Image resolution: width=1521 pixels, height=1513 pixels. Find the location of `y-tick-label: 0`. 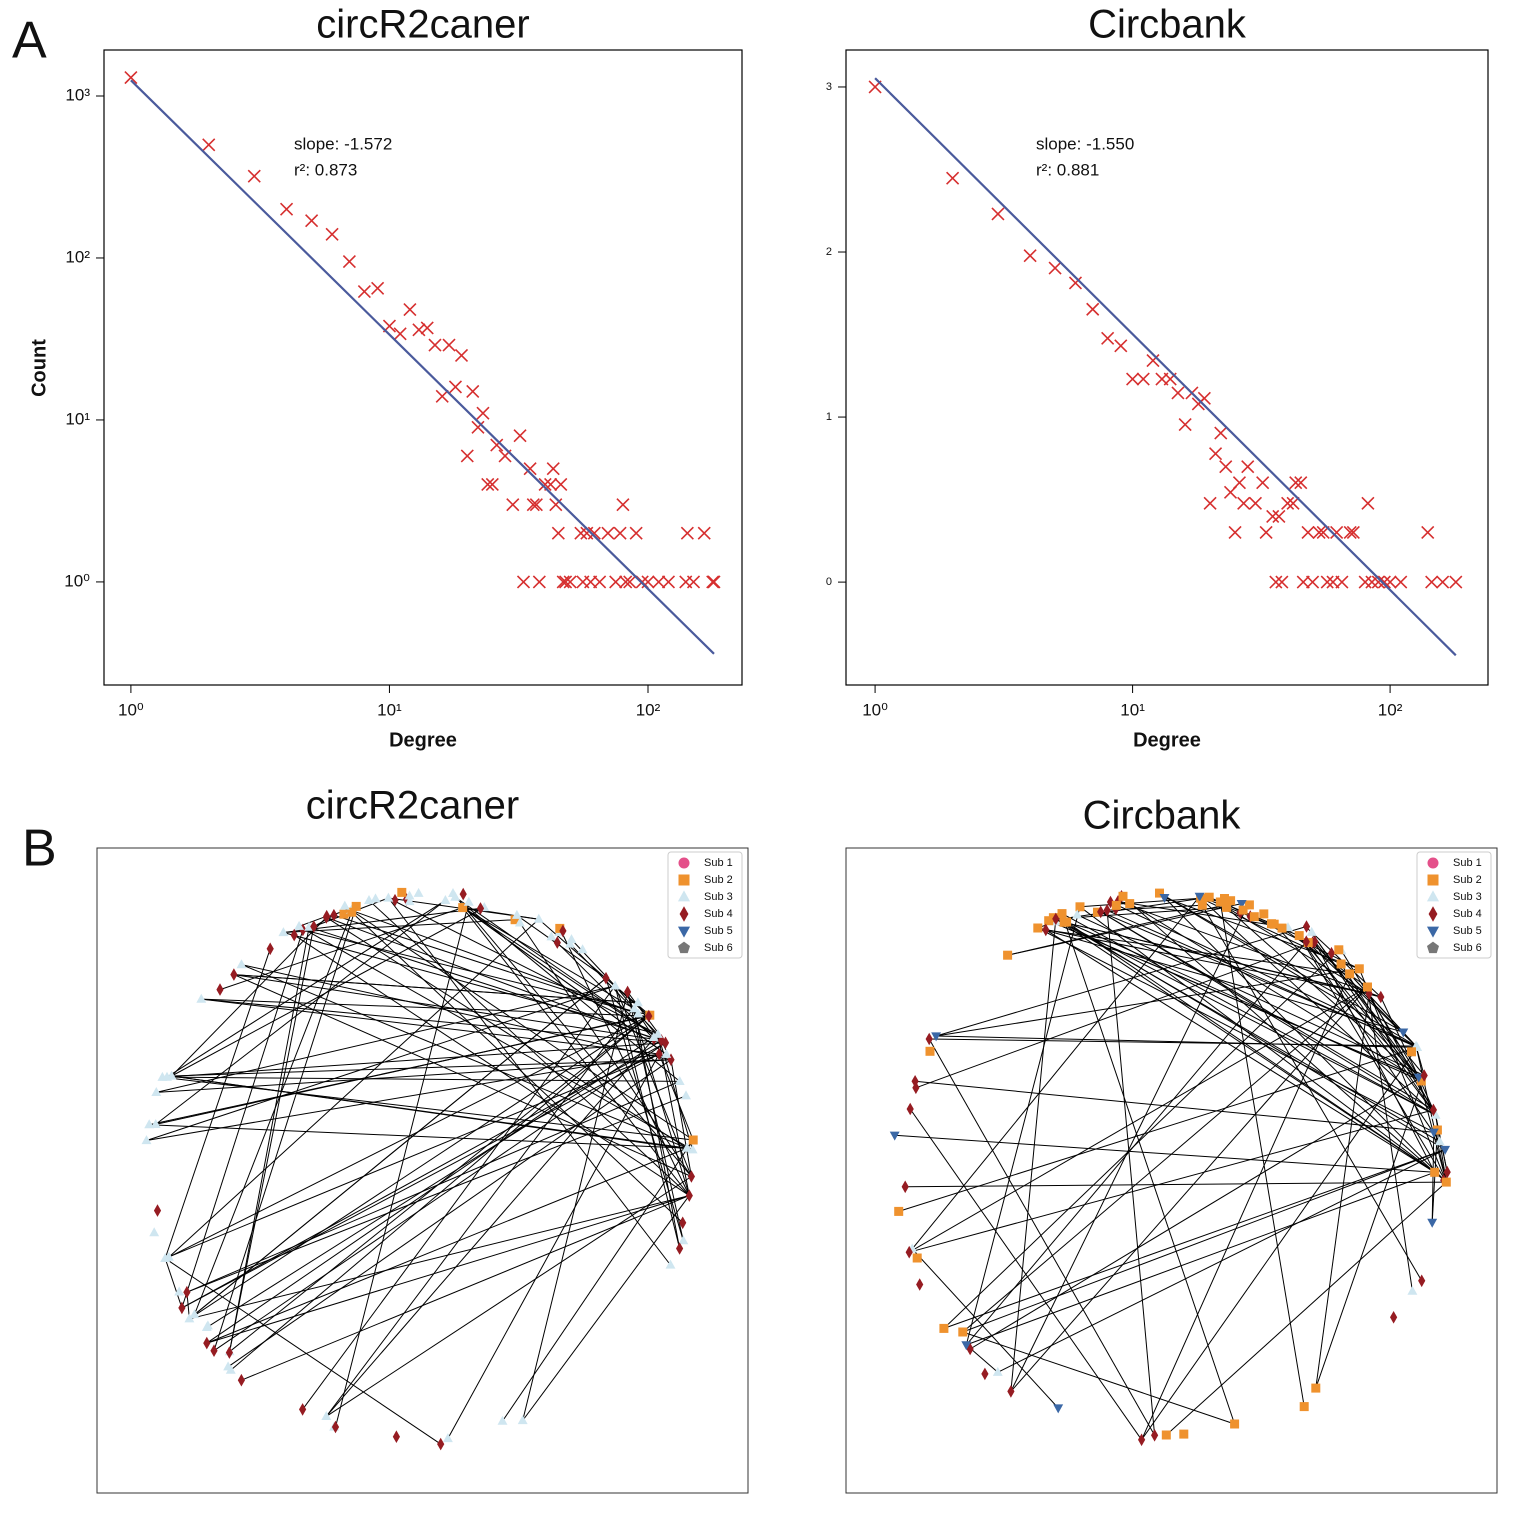

y-tick-label: 0 is located at coordinates (829, 582).